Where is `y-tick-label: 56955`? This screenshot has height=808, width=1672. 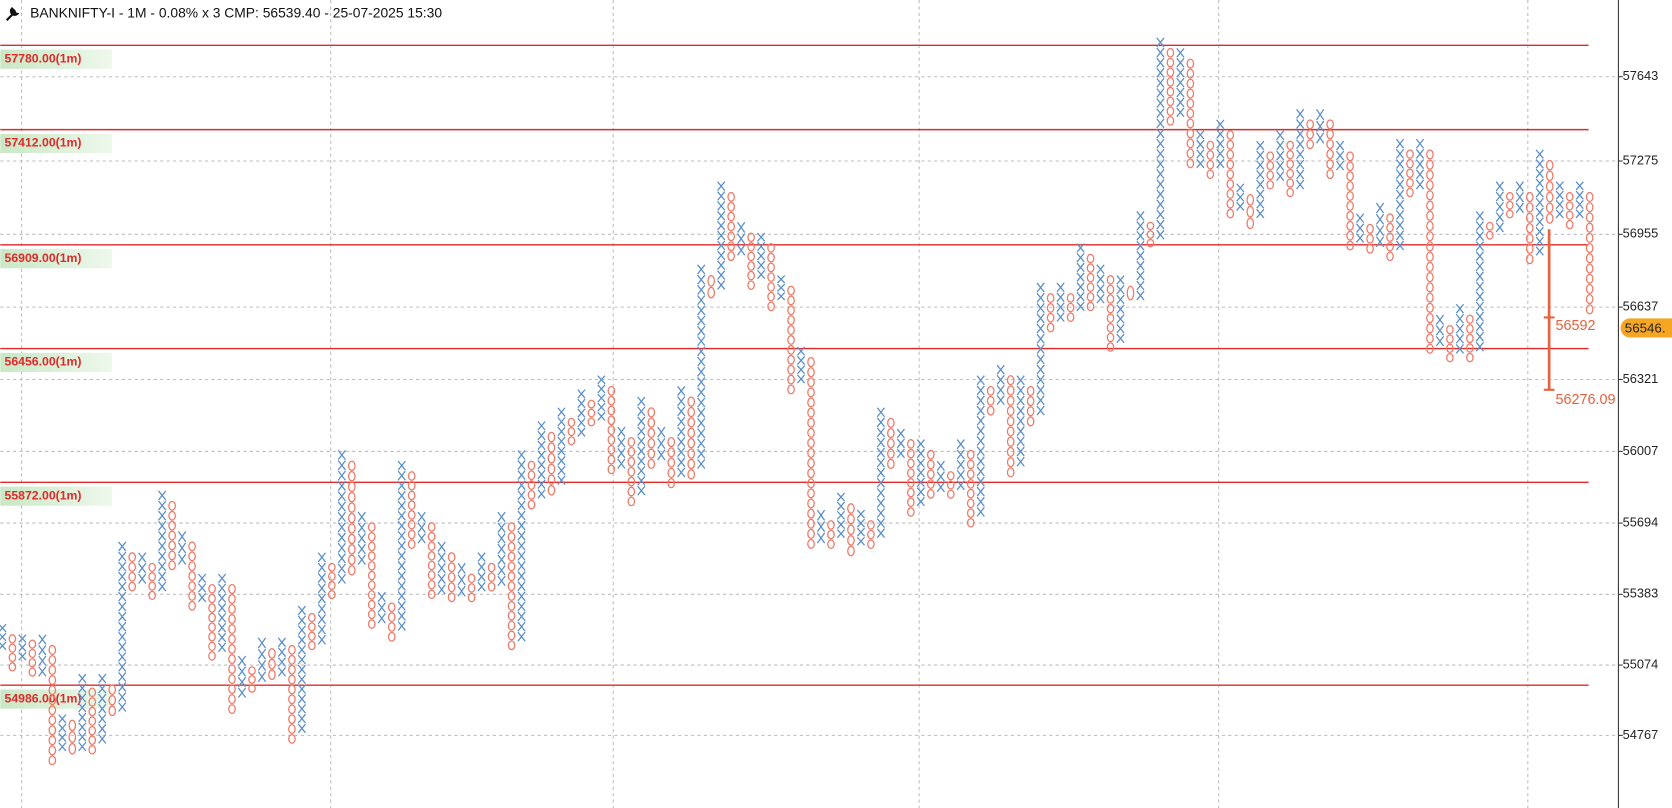 y-tick-label: 56955 is located at coordinates (1641, 233).